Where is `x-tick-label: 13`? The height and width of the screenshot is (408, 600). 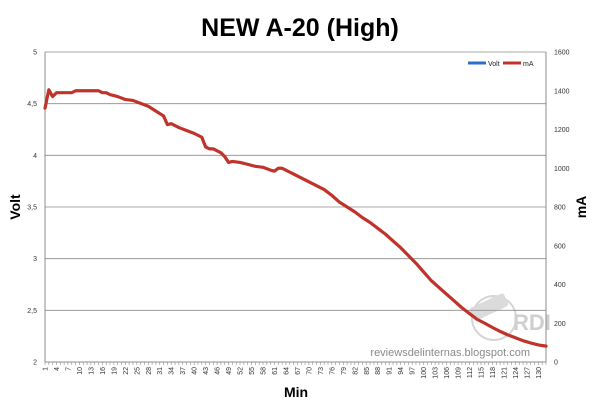 x-tick-label: 13 is located at coordinates (91, 371).